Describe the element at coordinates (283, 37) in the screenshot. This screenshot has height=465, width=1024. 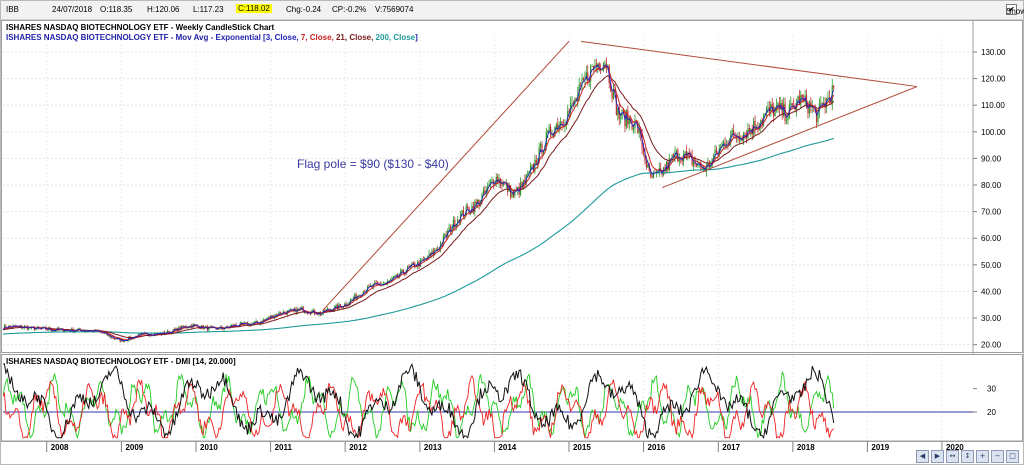
I see `legend-part: 3, Close,` at that location.